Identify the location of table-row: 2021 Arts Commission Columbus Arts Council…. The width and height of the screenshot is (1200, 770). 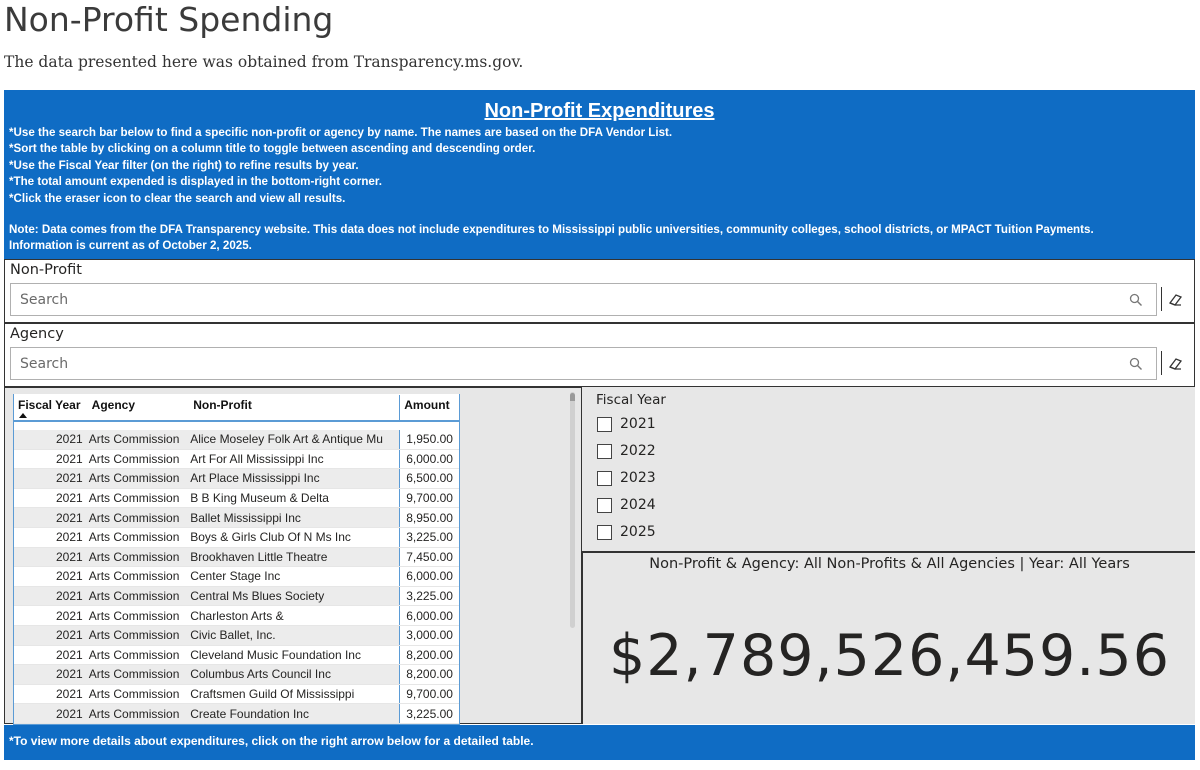
(236, 675).